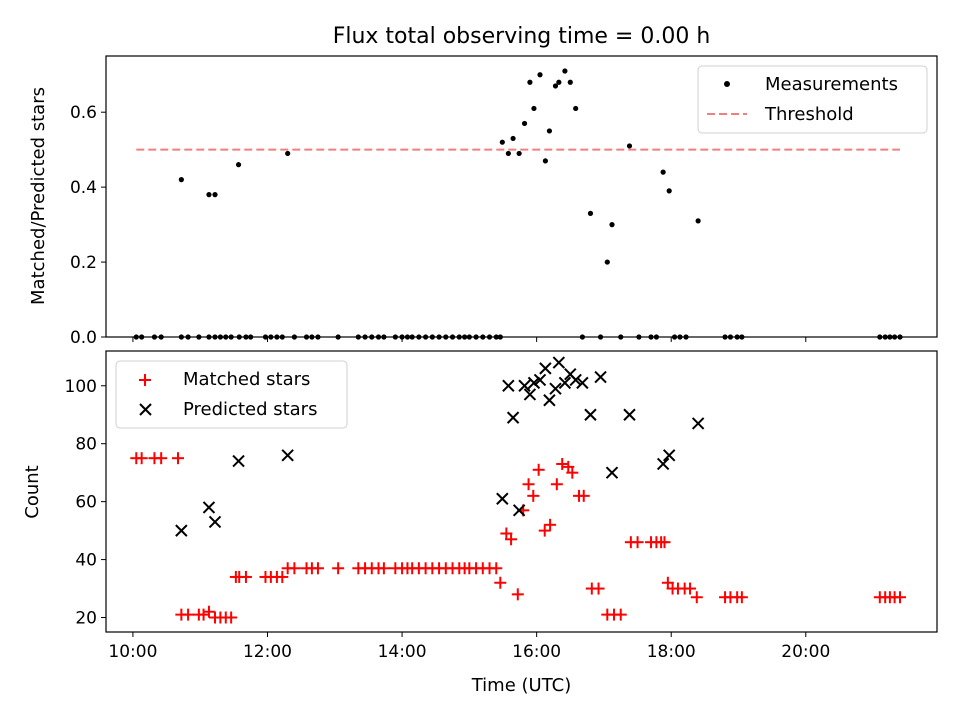 This screenshot has width=960, height=720. I want to click on bottom-y-tick-label: 40, so click(86, 561).